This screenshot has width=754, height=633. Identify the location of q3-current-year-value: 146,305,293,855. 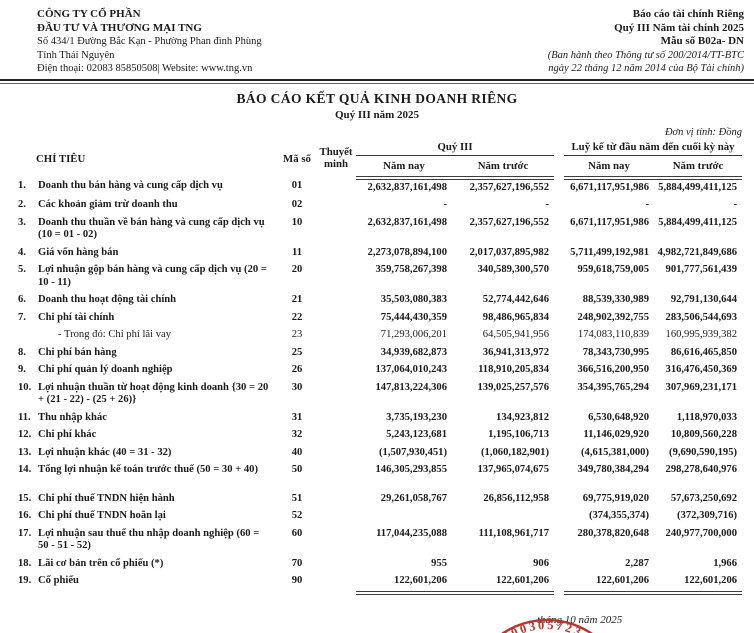
(411, 469).